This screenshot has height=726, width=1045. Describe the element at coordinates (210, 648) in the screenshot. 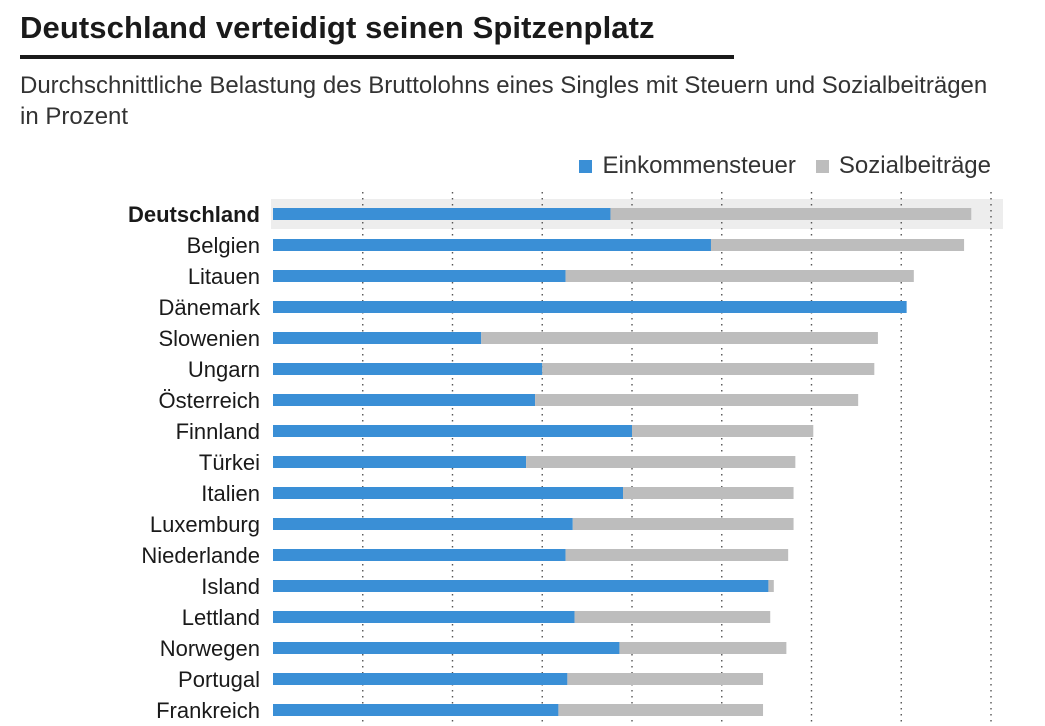

I see `category-label: Norwegen` at that location.